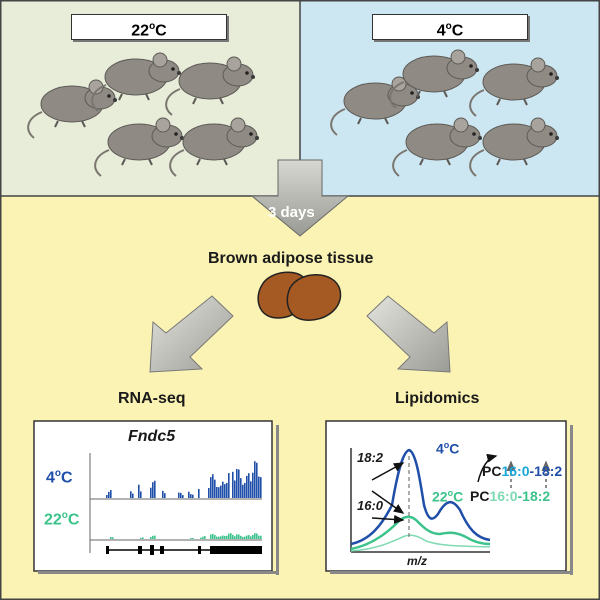  I want to click on peak-label-16-0: 16:0, so click(370, 505).